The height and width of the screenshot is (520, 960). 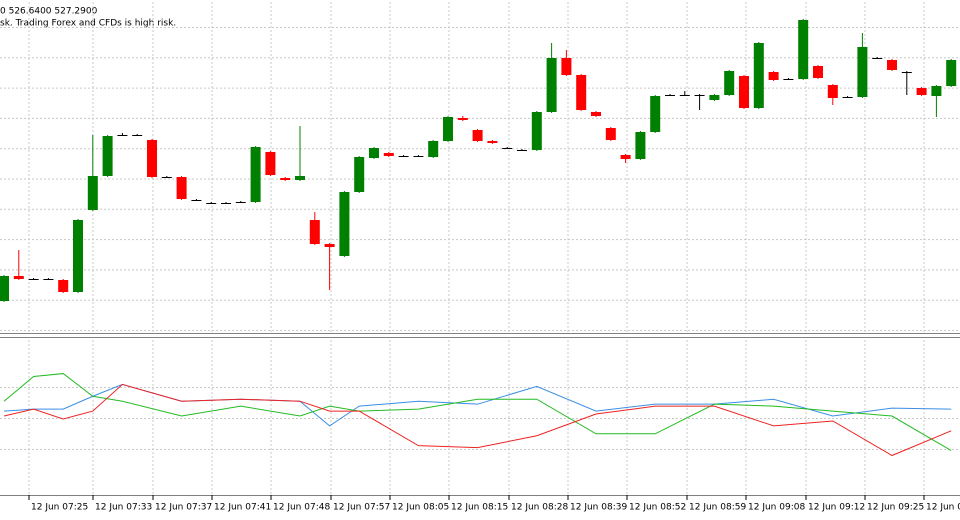 What do you see at coordinates (123, 508) in the screenshot?
I see `time-label: 12 Jun 07:33` at bounding box center [123, 508].